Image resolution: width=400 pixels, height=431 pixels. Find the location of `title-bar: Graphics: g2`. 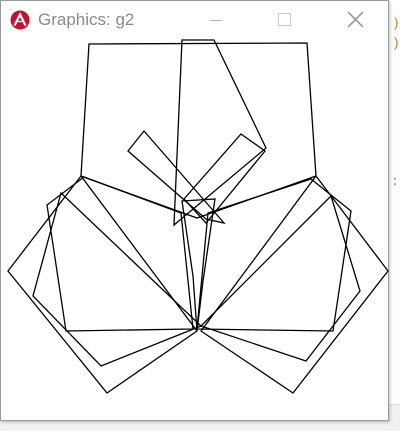

title-bar: Graphics: g2 is located at coordinates (194, 19).